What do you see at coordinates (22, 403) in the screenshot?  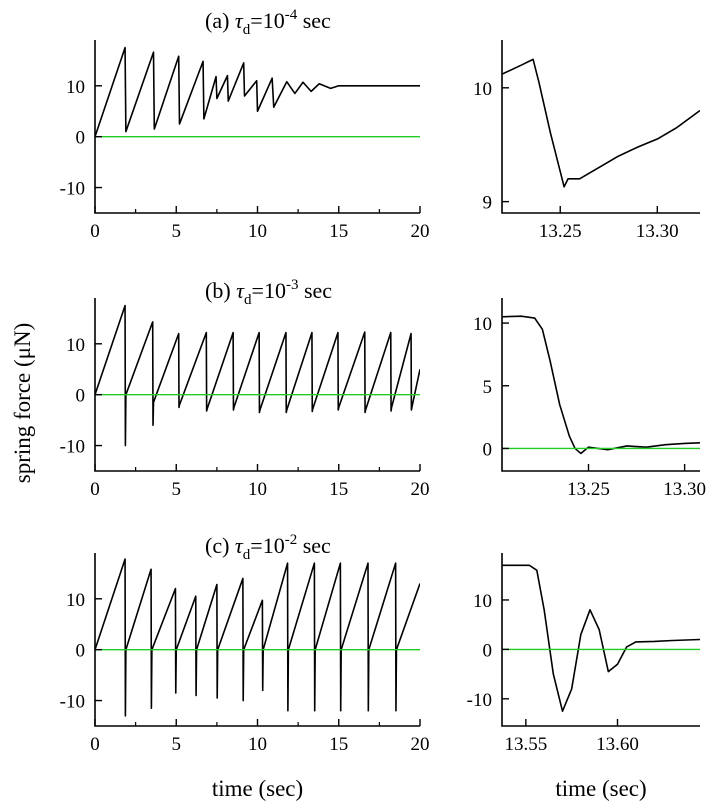 I see `shared-y-axis-label: spring force (μN)` at bounding box center [22, 403].